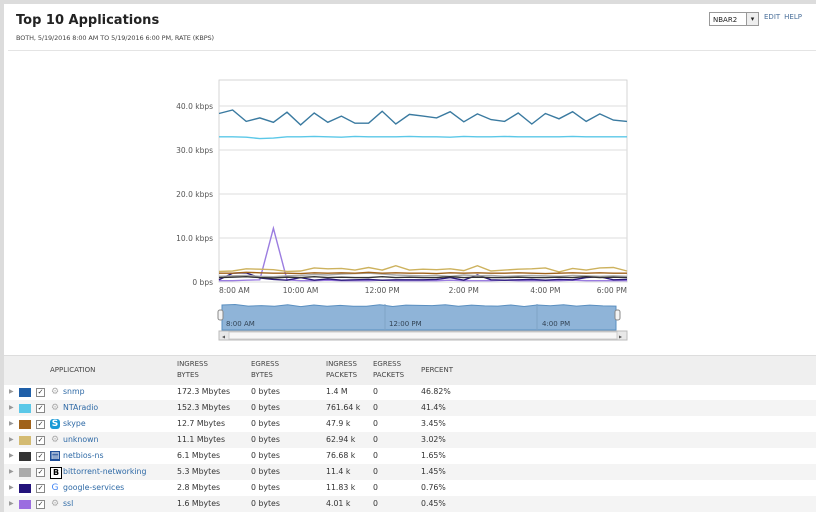 The width and height of the screenshot is (816, 512). What do you see at coordinates (389, 369) in the screenshot?
I see `header-egress-packets: EGRESS PACKETS` at bounding box center [389, 369].